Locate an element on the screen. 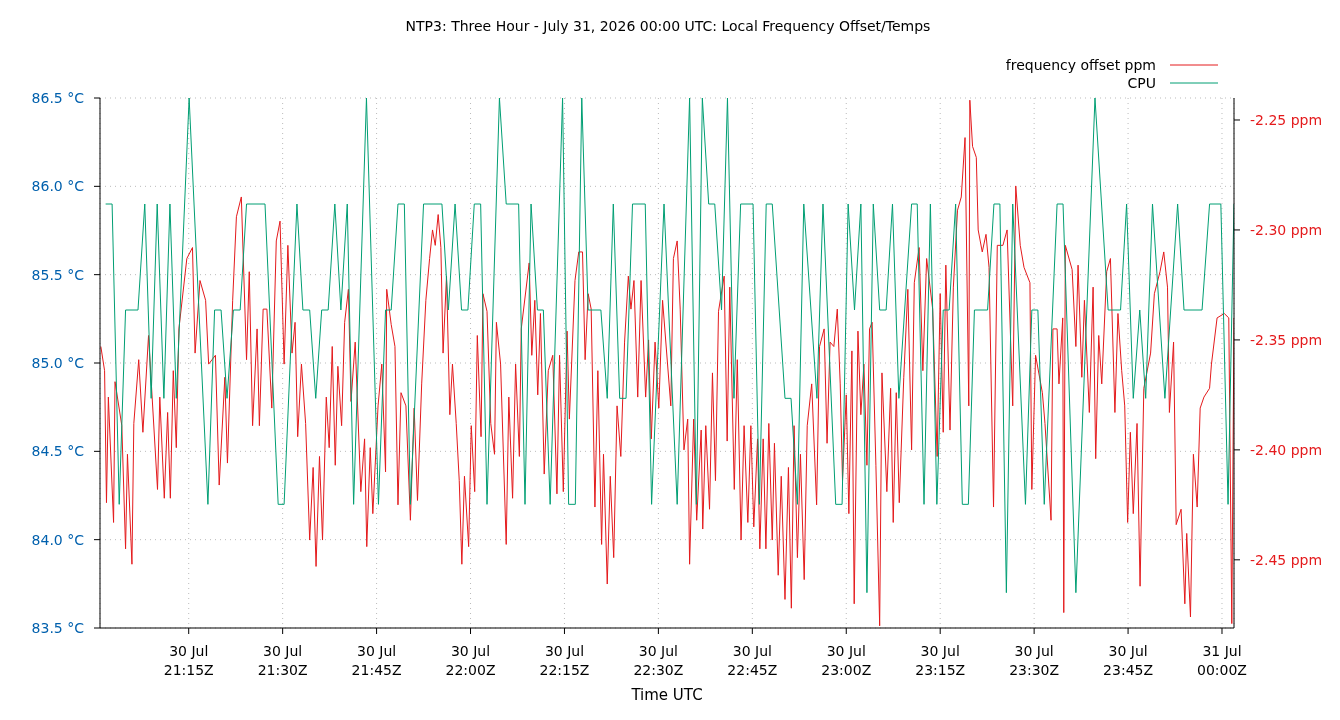 The image size is (1340, 720). y-tick-label: 84.5 °C is located at coordinates (58, 451).